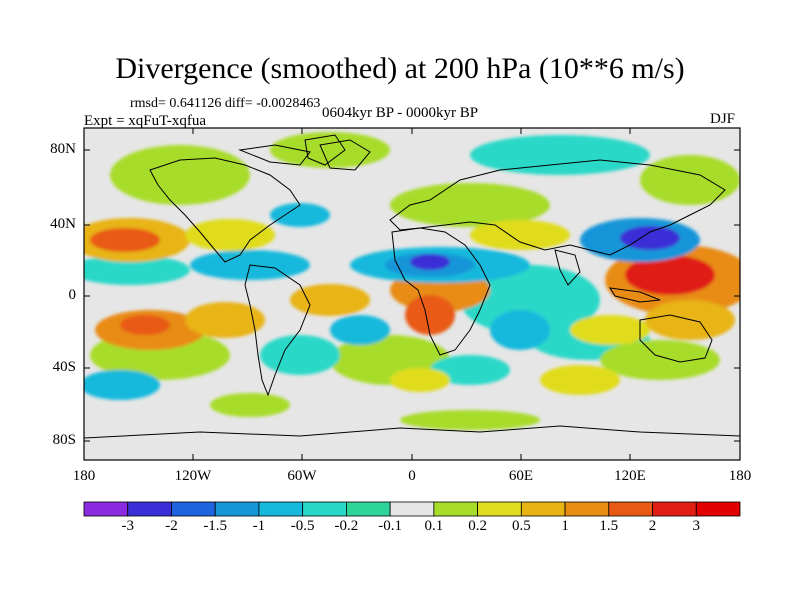 Image resolution: width=800 pixels, height=600 pixels. I want to click on lat-tick-label: 40S, so click(64, 367).